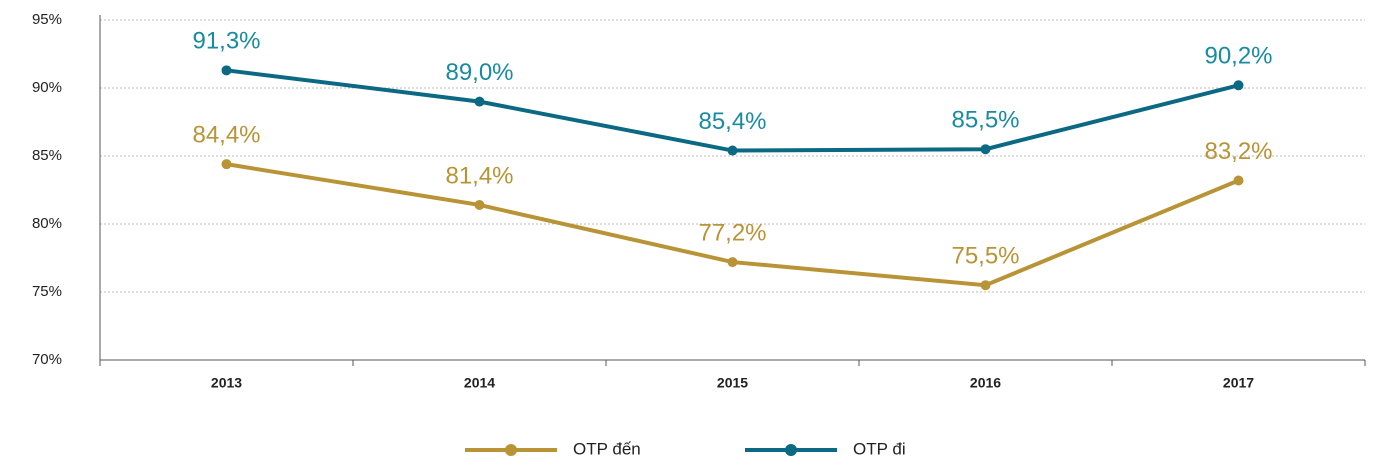 The height and width of the screenshot is (464, 1386). Describe the element at coordinates (226, 41) in the screenshot. I see `value-label: 91,3%` at that location.